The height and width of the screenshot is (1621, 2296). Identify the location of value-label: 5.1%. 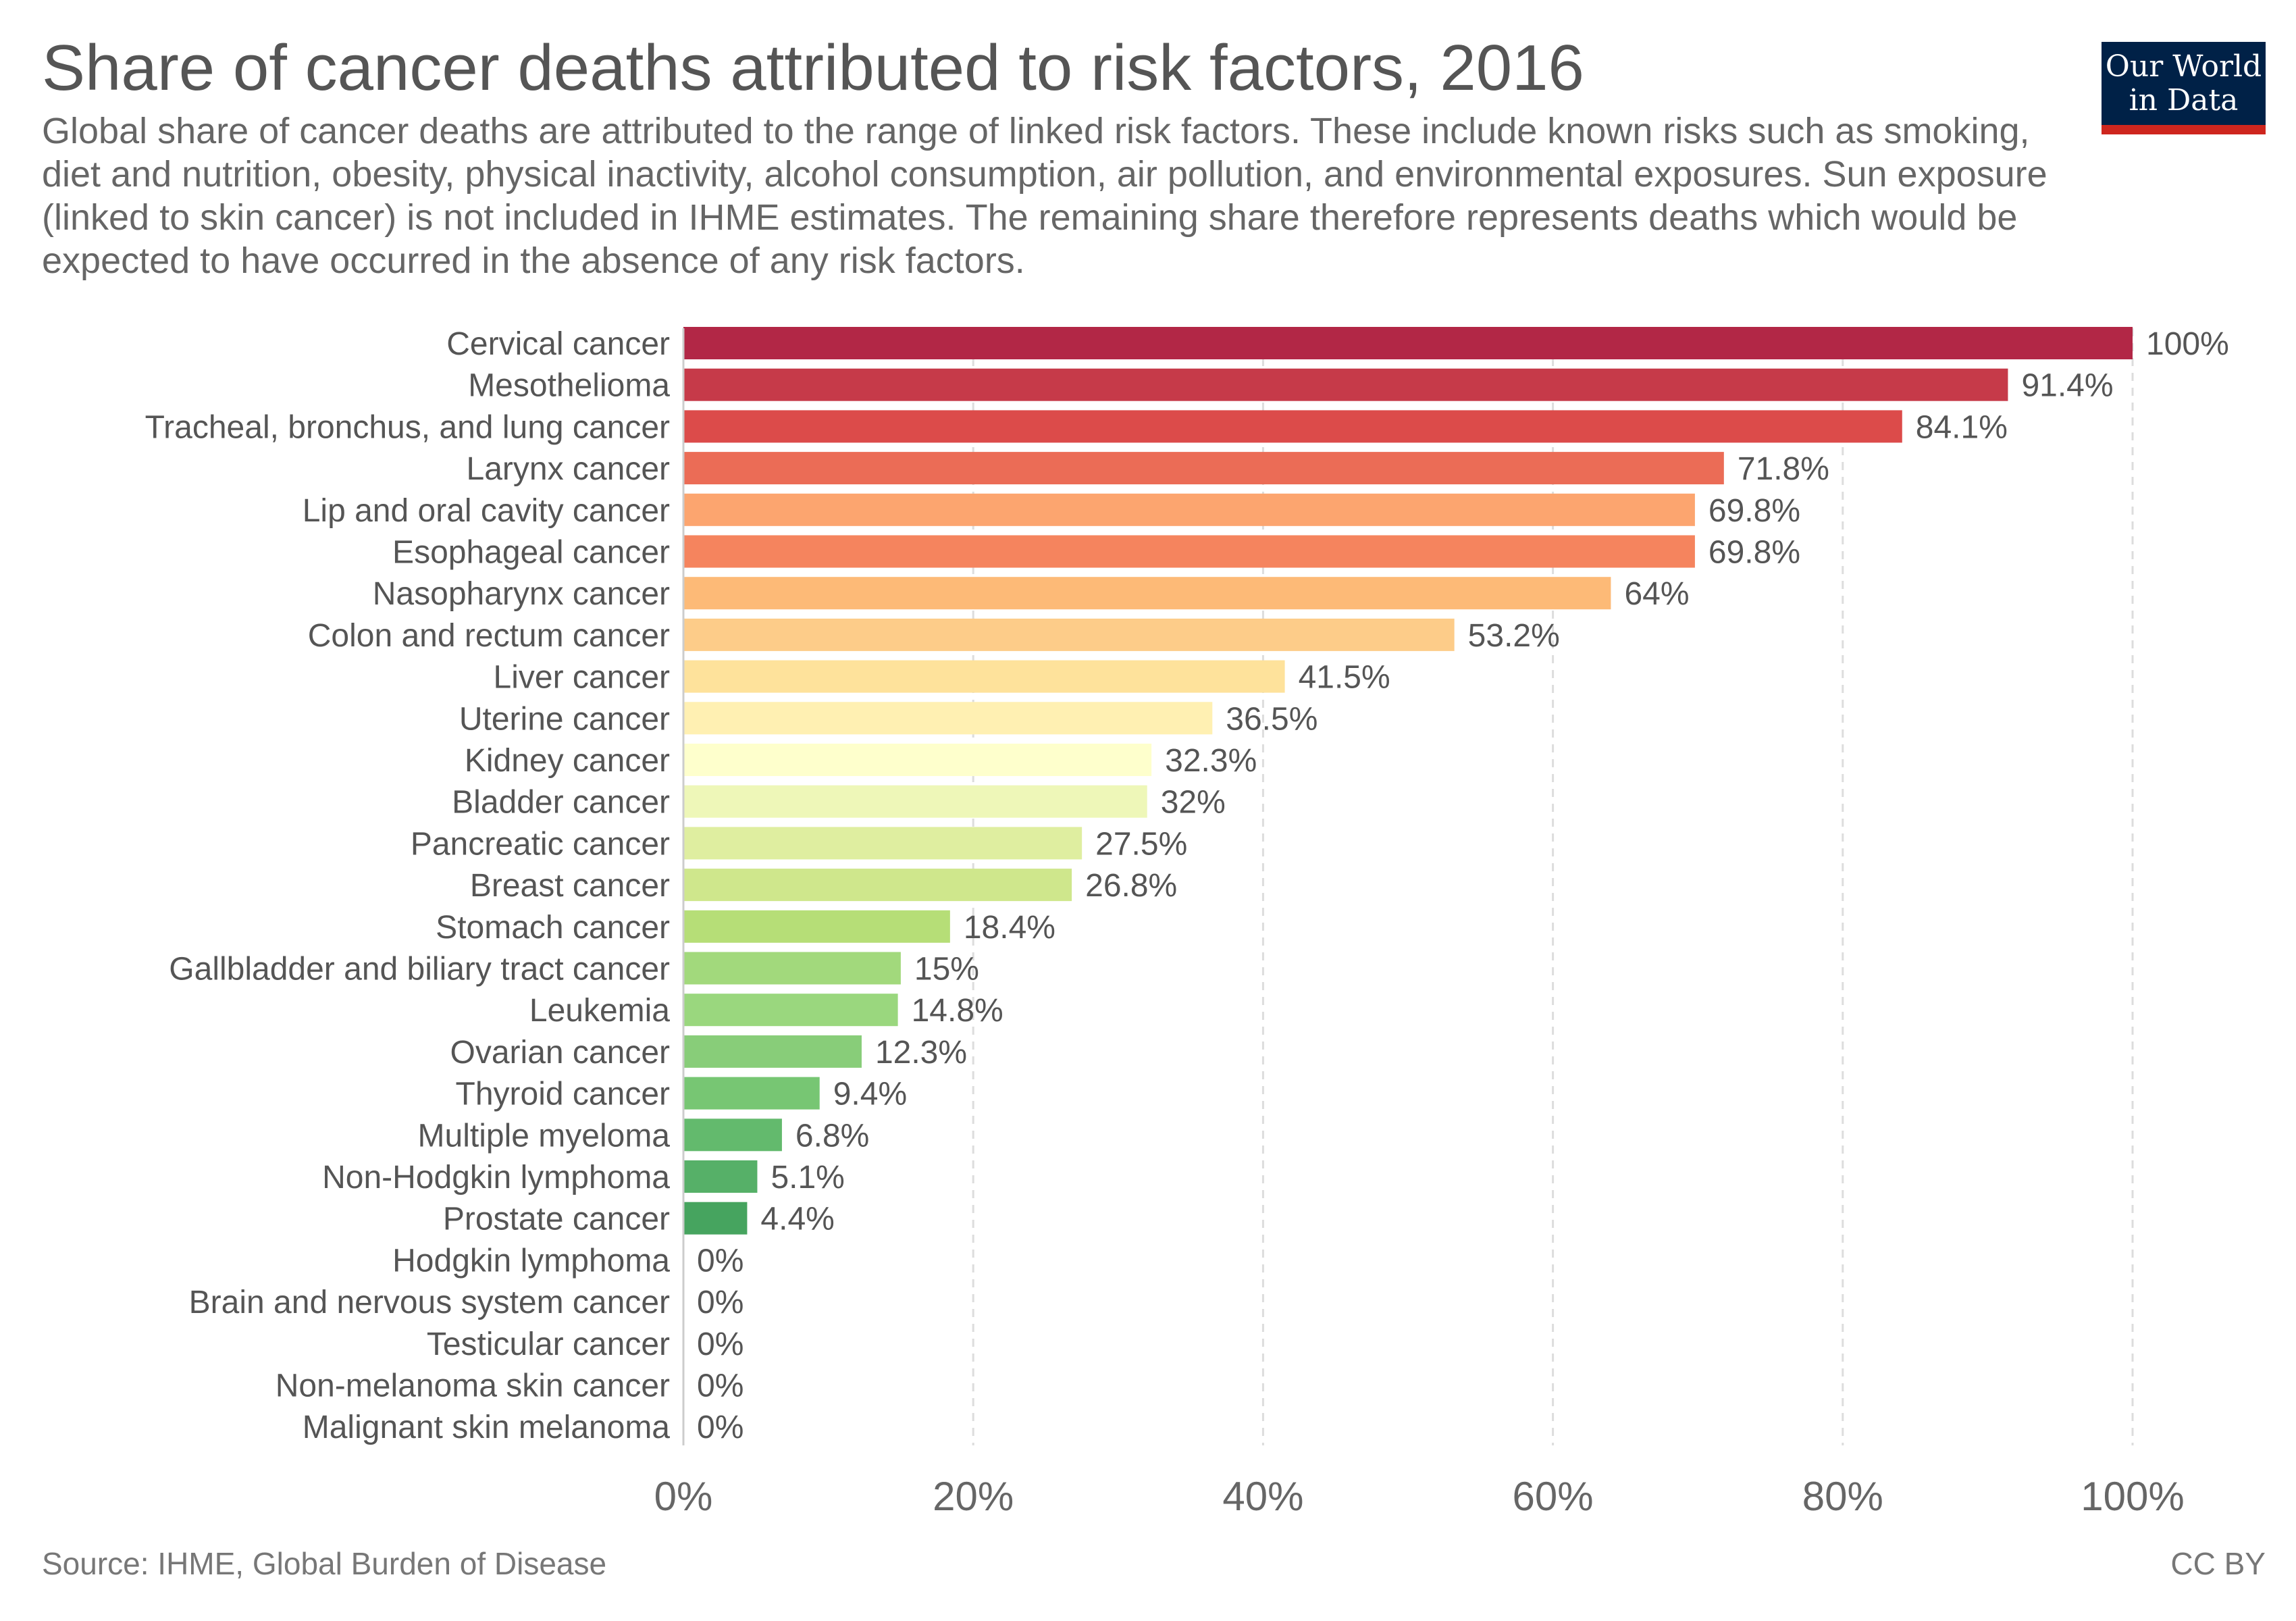
(807, 1177).